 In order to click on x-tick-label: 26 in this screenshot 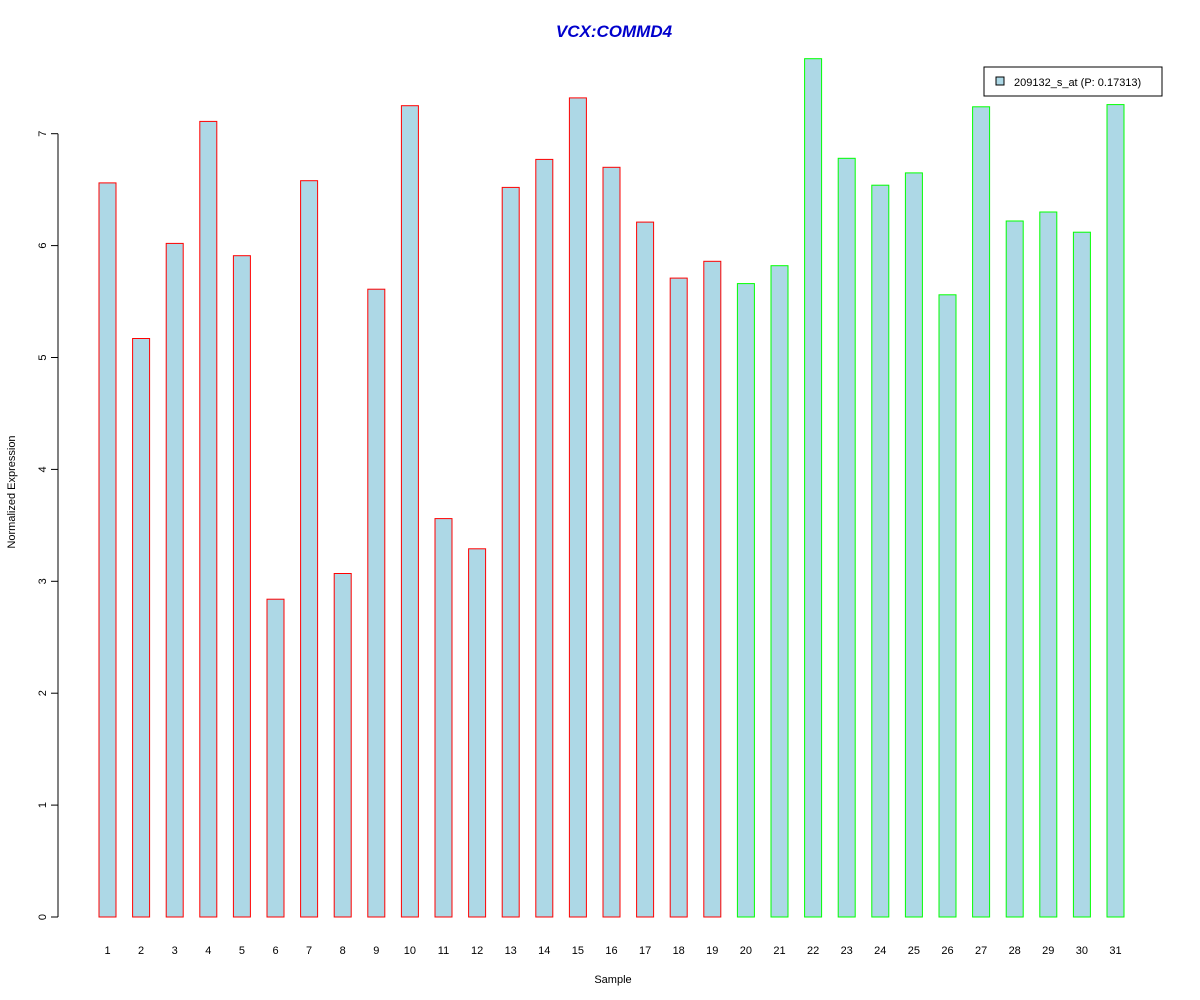, I will do `click(947, 951)`.